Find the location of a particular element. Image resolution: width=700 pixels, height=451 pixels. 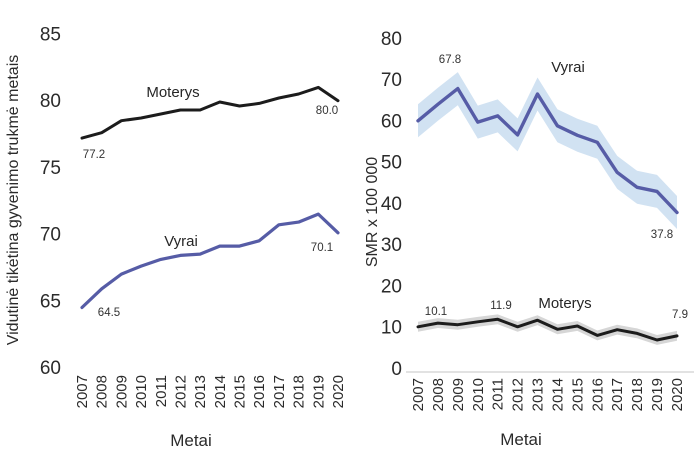

y-tick-label: 10 is located at coordinates (391, 328).